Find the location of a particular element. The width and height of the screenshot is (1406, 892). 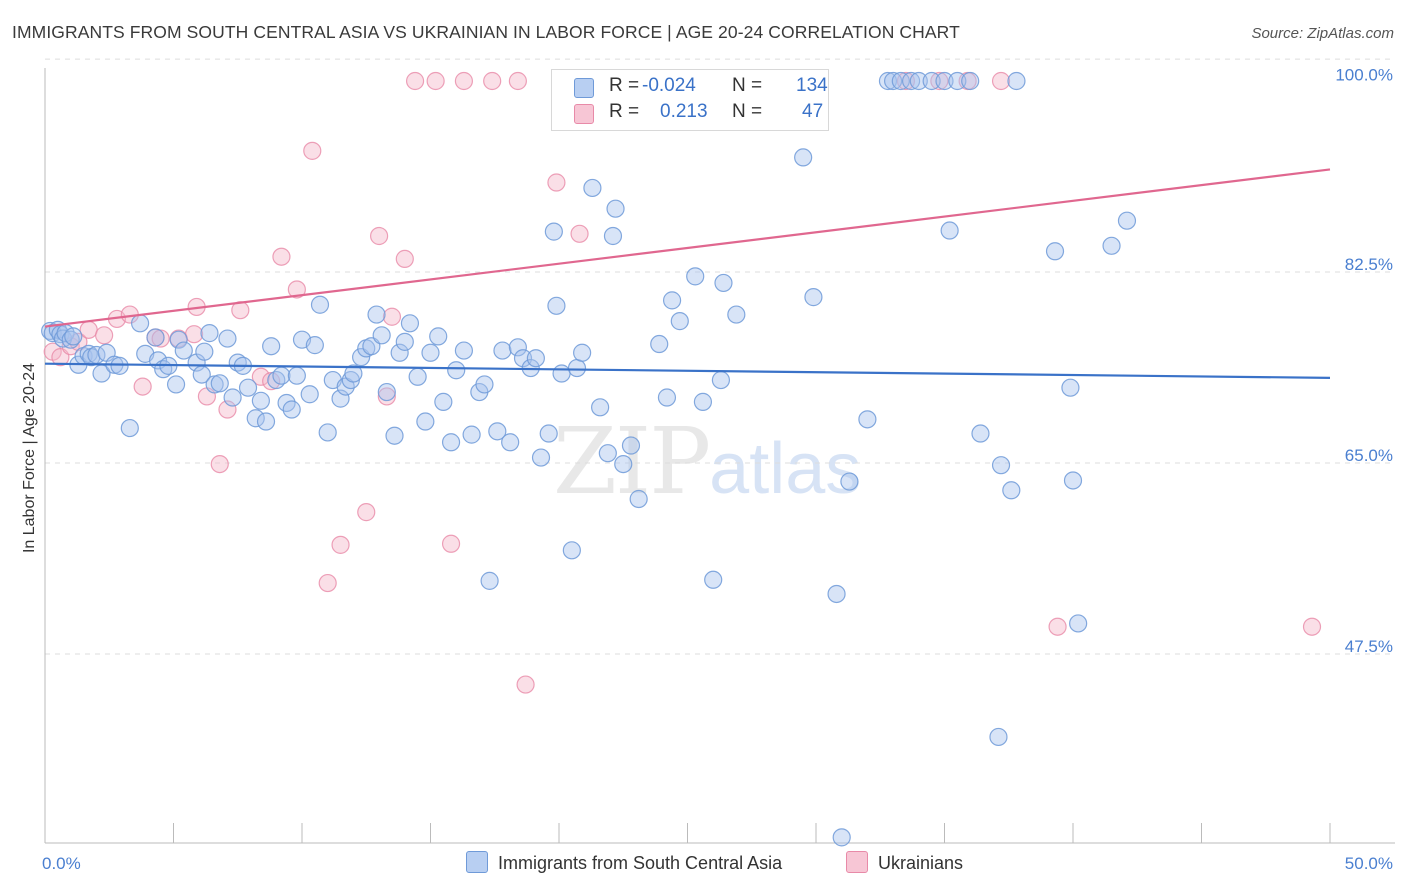

y-tick-label: 65.0% is located at coordinates (1369, 455).